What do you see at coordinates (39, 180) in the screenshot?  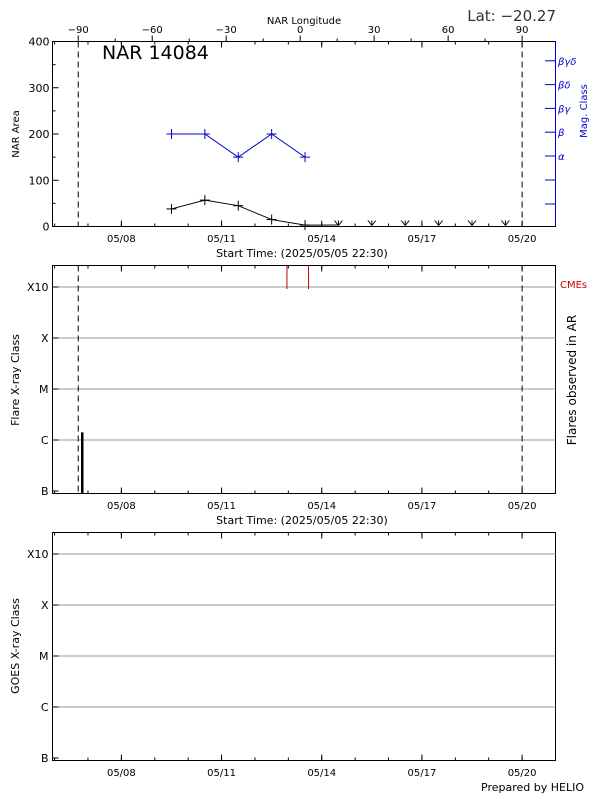 I see `y-tick-label: 100` at bounding box center [39, 180].